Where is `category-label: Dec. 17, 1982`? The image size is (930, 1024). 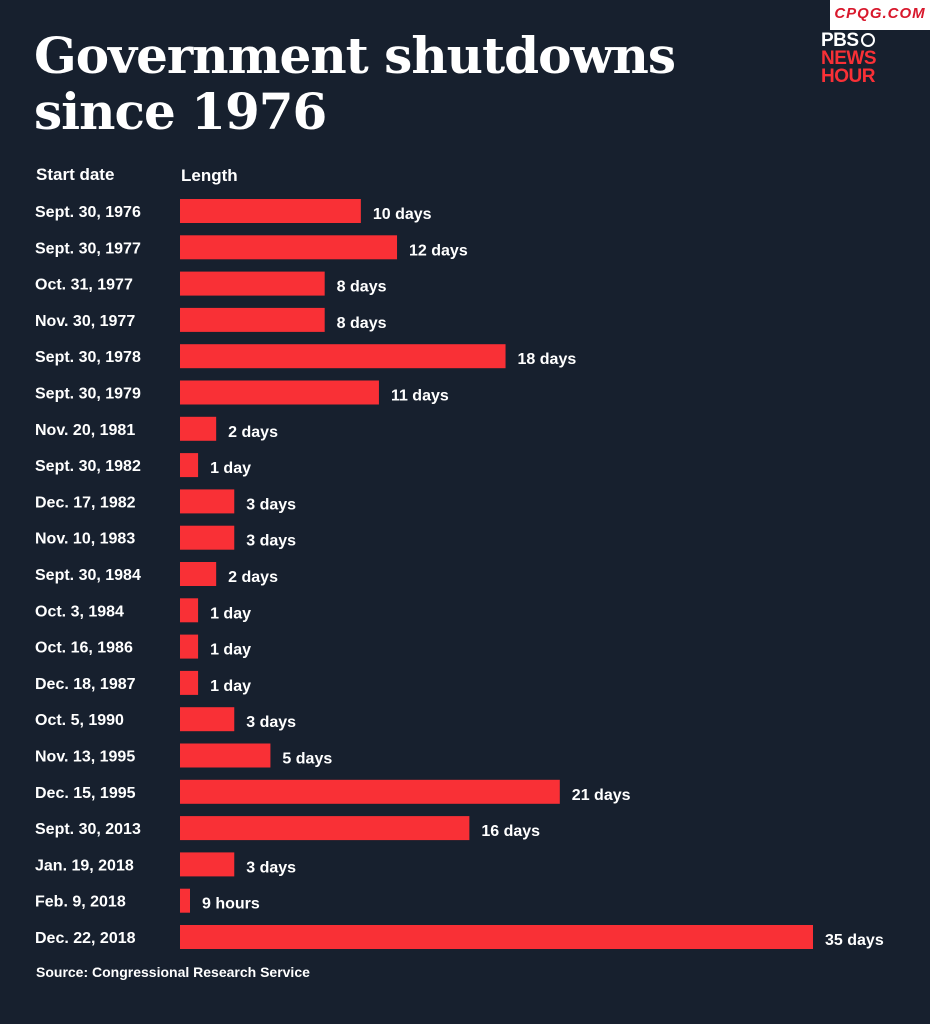
category-label: Dec. 17, 1982 is located at coordinates (85, 502).